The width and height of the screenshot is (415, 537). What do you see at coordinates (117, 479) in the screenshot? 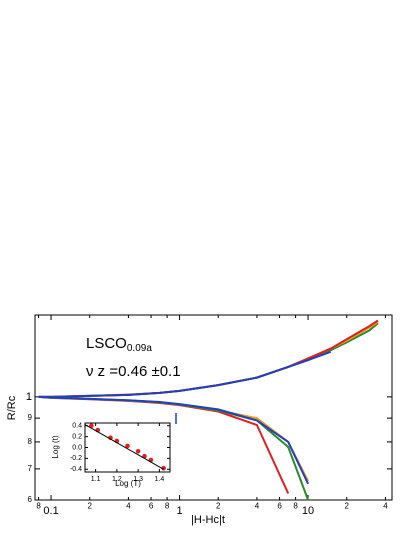
I see `x-tick-label: 1.2` at bounding box center [117, 479].